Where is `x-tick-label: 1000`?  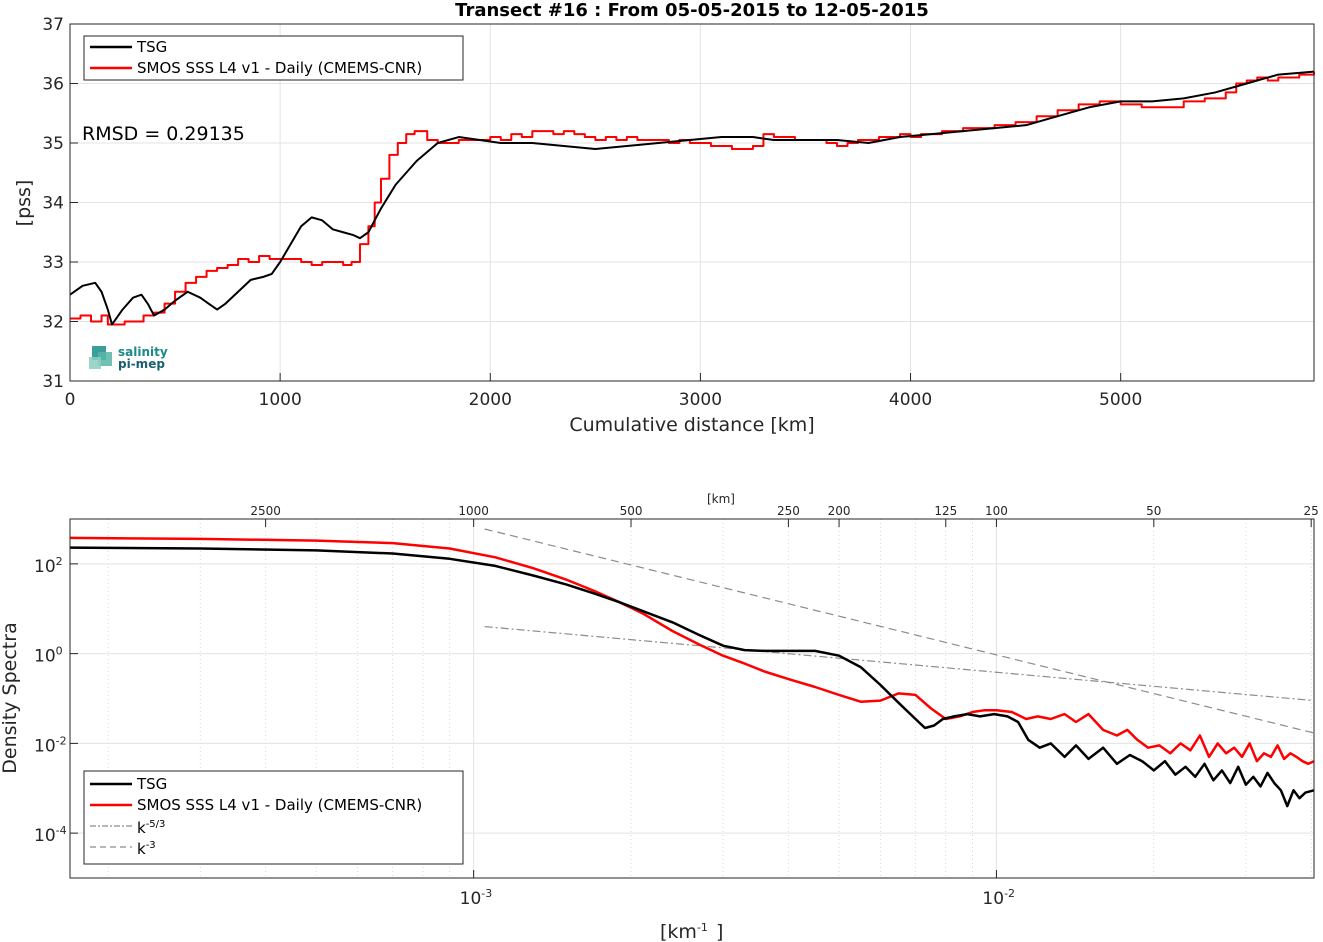
x-tick-label: 1000 is located at coordinates (280, 400).